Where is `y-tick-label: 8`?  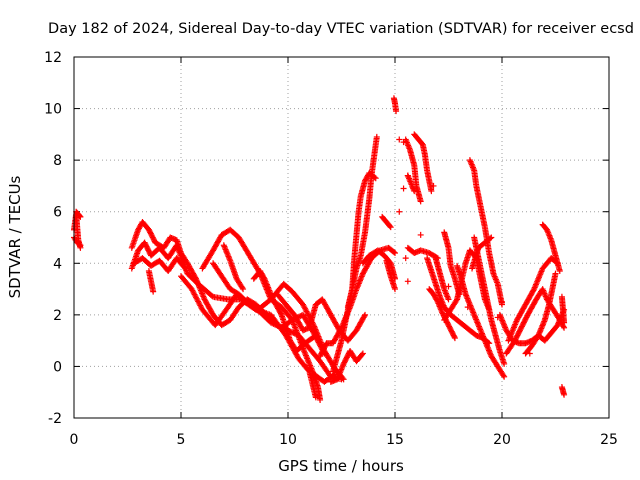
y-tick-label: 8 is located at coordinates (57, 161).